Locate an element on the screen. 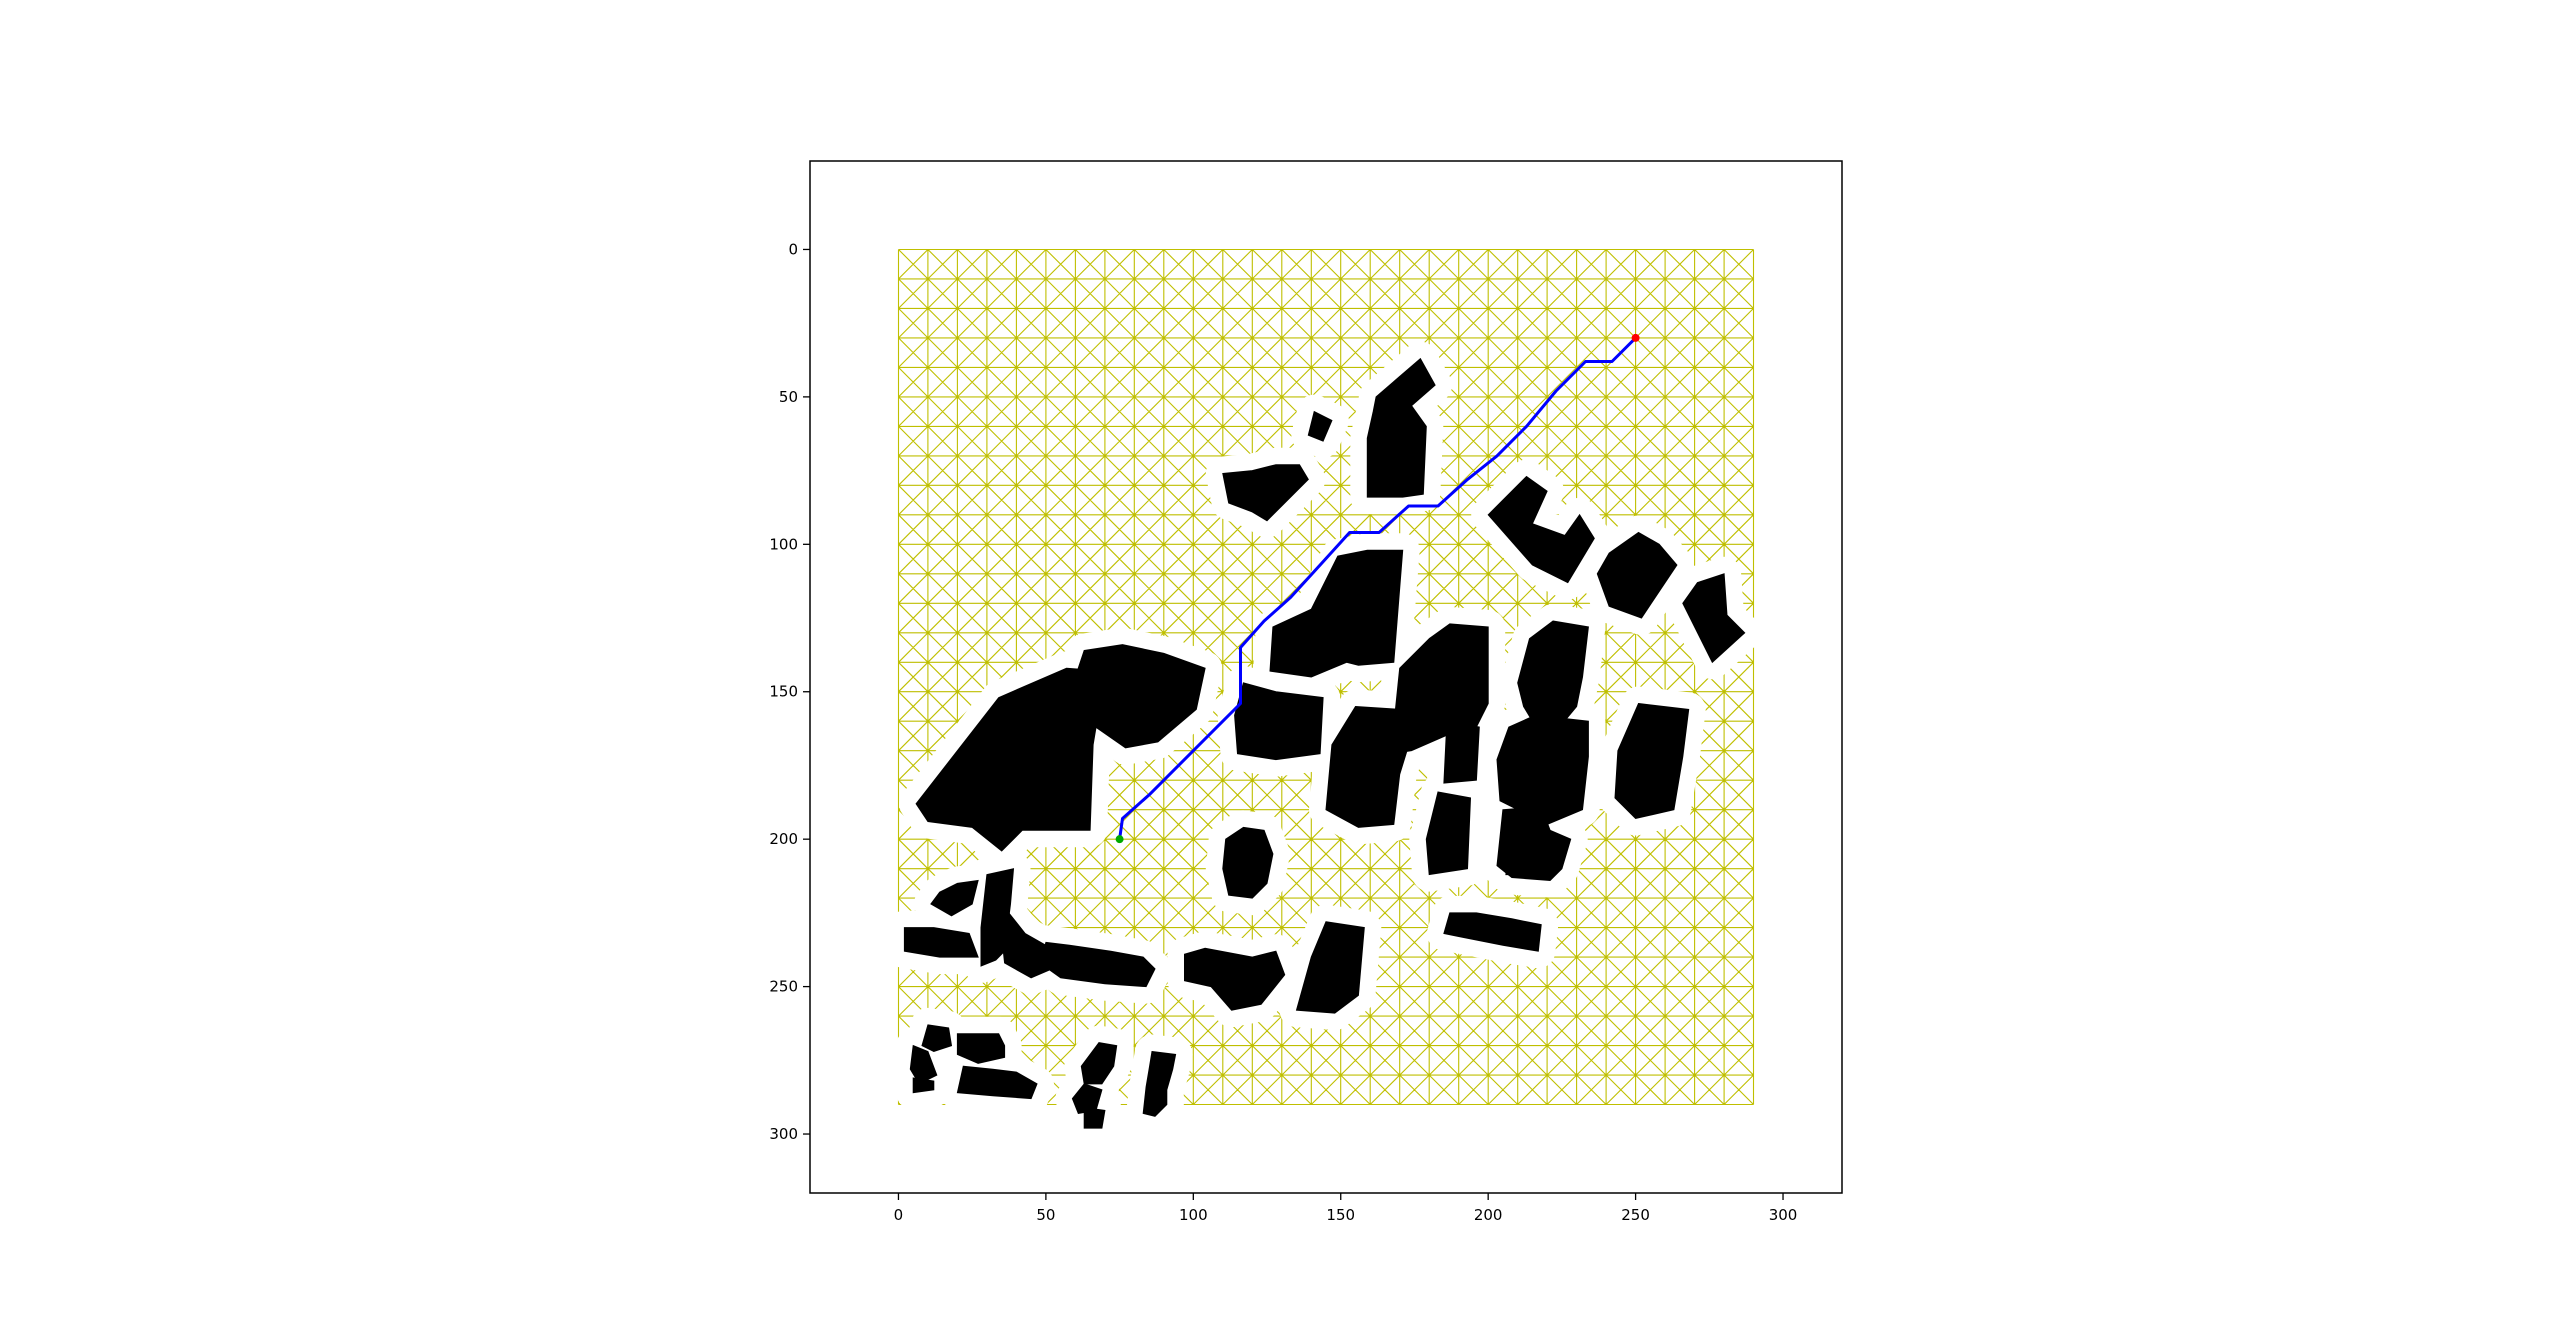 The height and width of the screenshot is (1327, 2560). building-aj is located at coordinates (1094, 1117).